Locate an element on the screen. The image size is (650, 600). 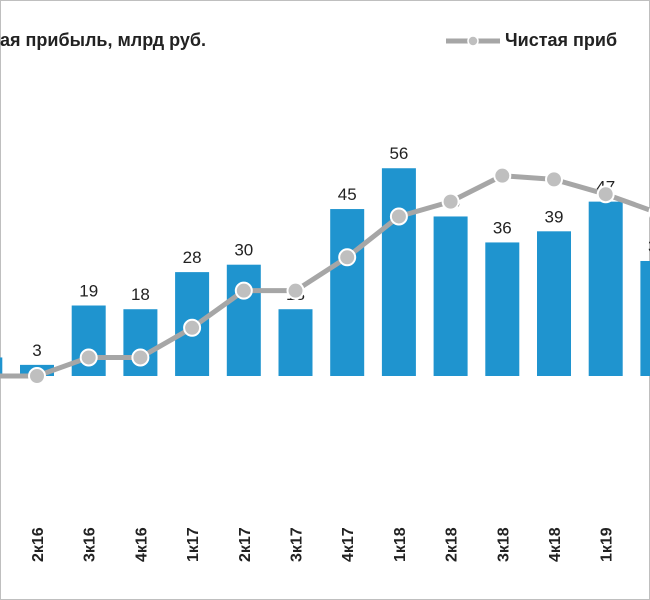
value-label: 45 is located at coordinates (347, 194).